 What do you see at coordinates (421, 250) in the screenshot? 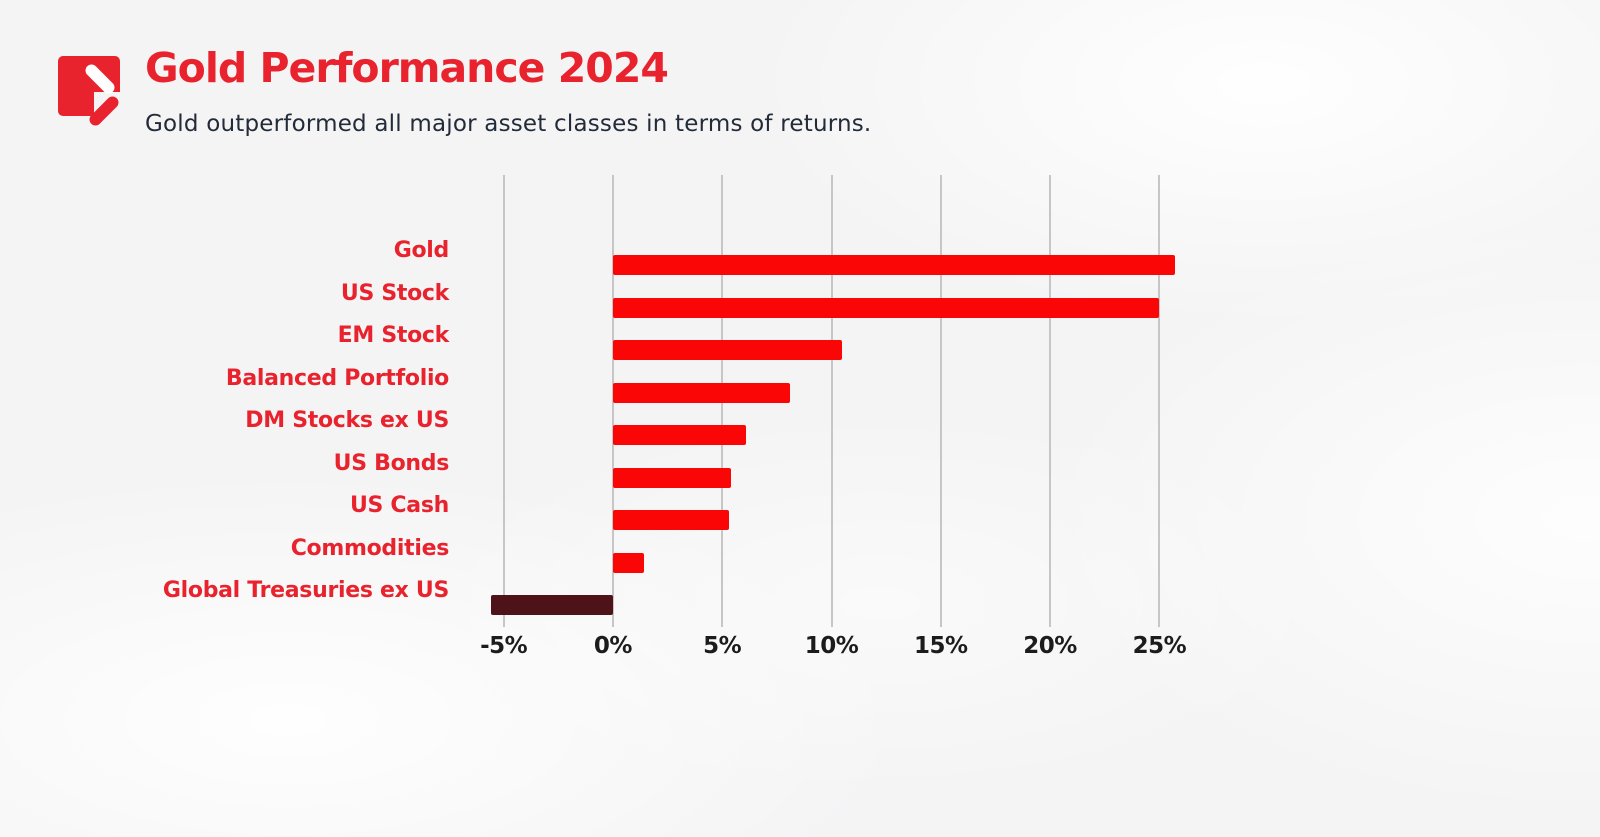
I see `category-label-gold: Gold` at bounding box center [421, 250].